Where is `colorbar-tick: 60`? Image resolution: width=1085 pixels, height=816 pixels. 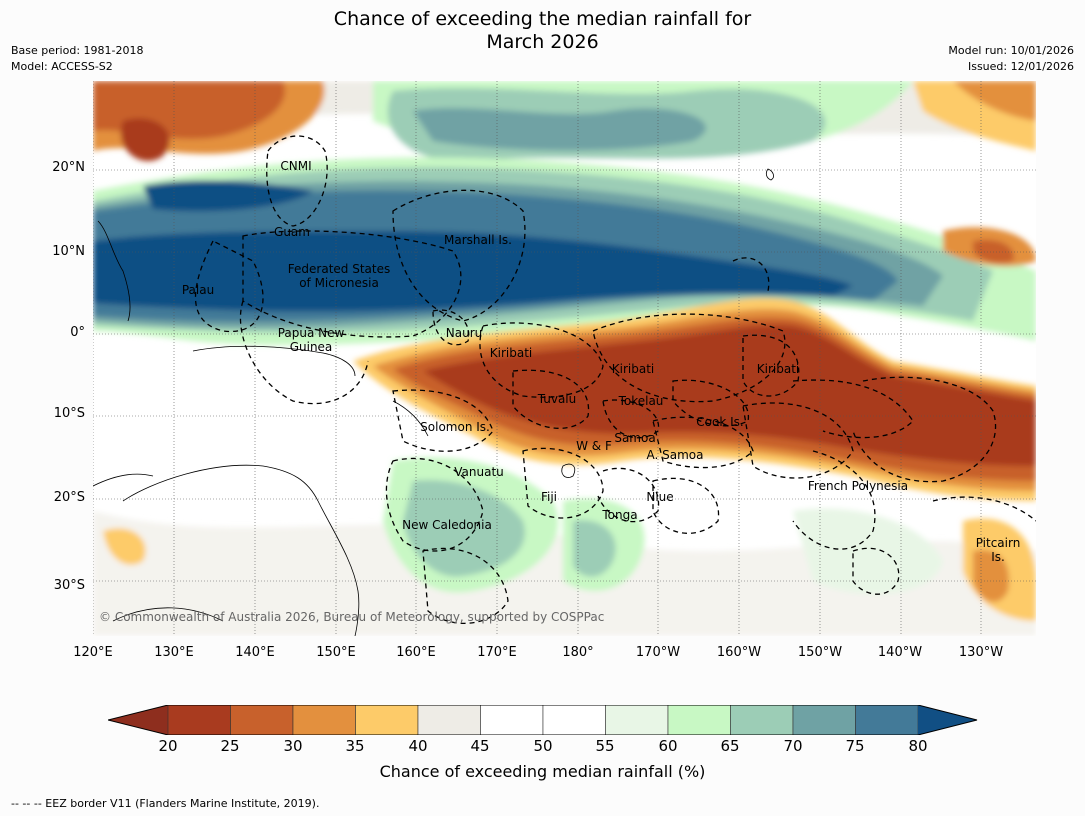 colorbar-tick: 60 is located at coordinates (668, 746).